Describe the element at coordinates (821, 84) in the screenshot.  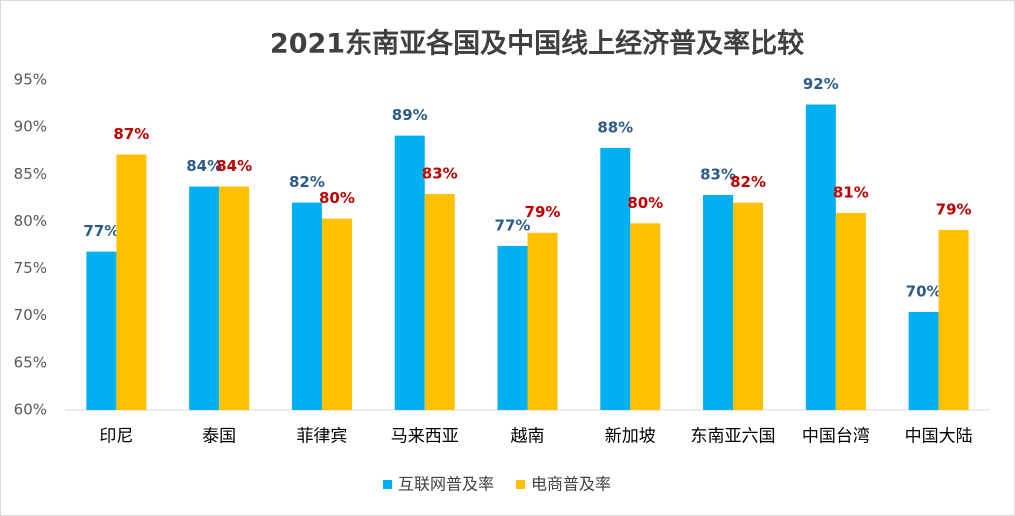
I see `value-label: 92%` at that location.